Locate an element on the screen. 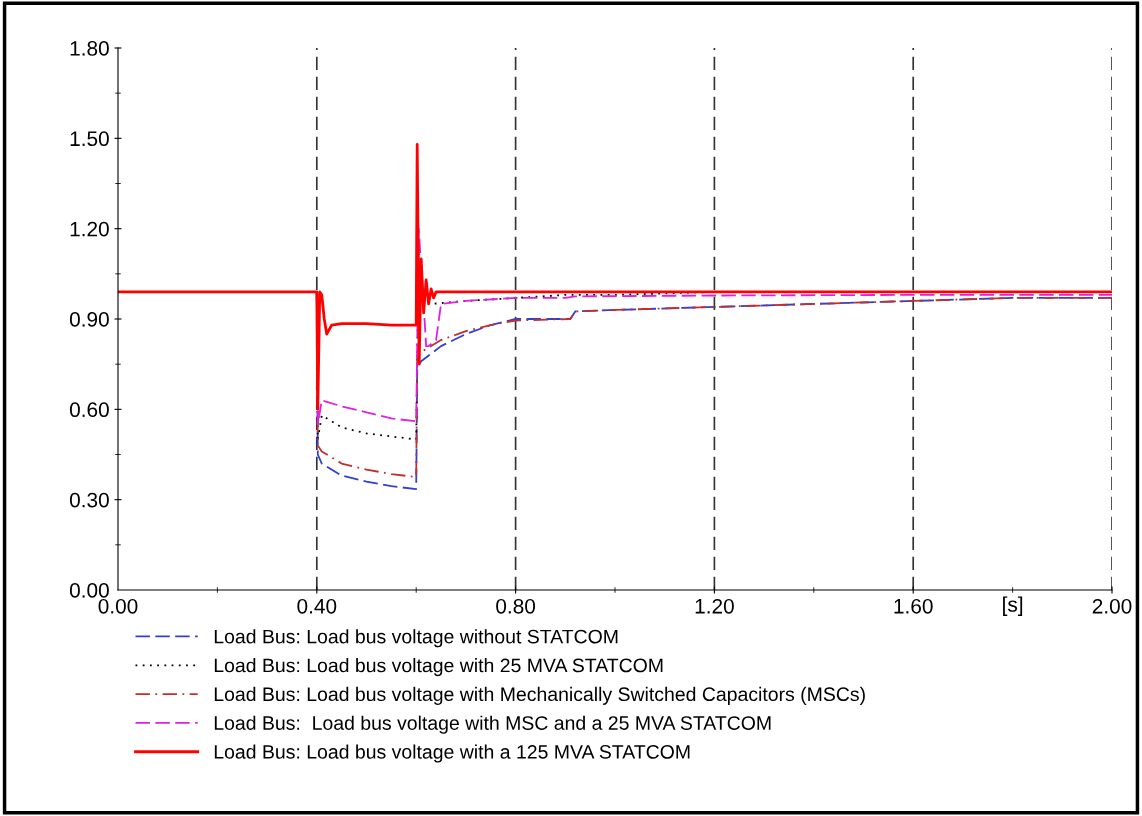  y-tick-label: 0.60 is located at coordinates (89, 410).